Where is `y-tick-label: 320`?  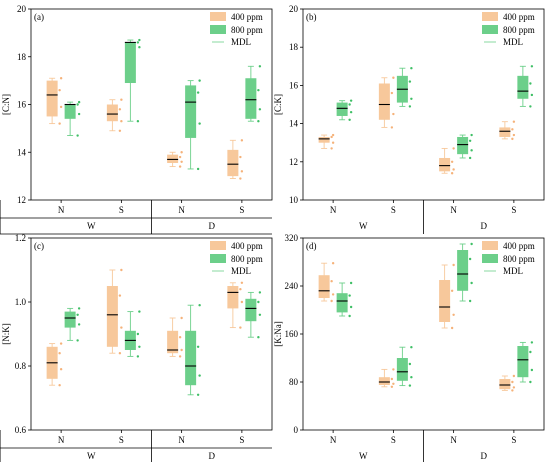
y-tick-label: 320 is located at coordinates (292, 238).